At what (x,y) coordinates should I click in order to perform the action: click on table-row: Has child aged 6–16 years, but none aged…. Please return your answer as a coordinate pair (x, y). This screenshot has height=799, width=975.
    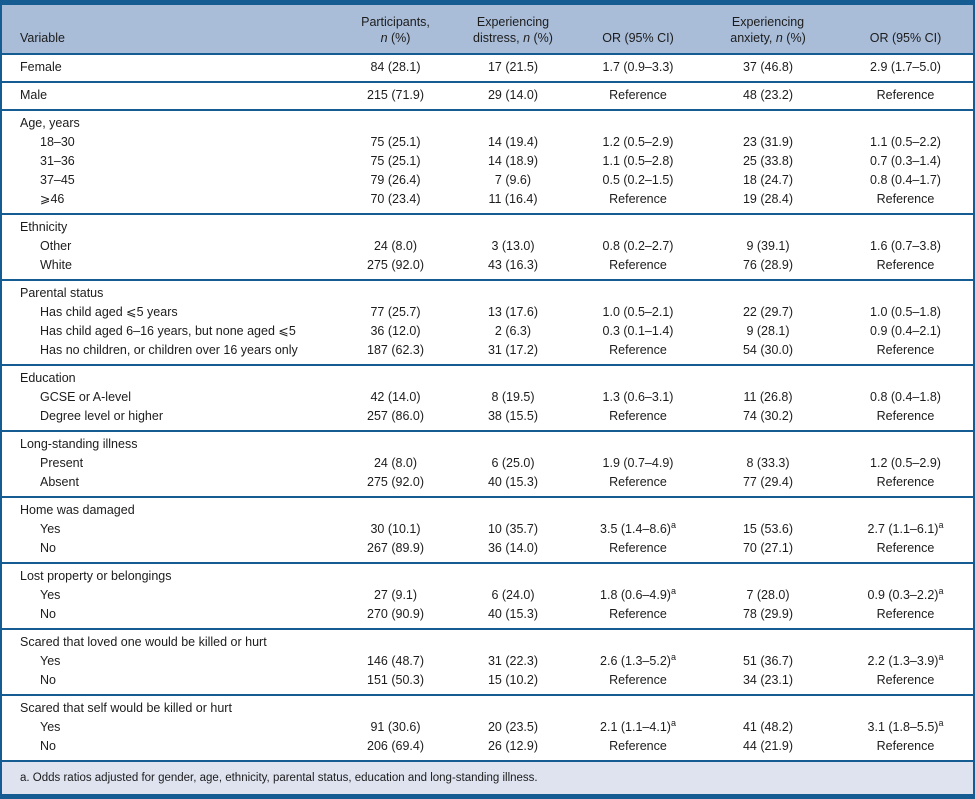
    Looking at the image, I should click on (487, 331).